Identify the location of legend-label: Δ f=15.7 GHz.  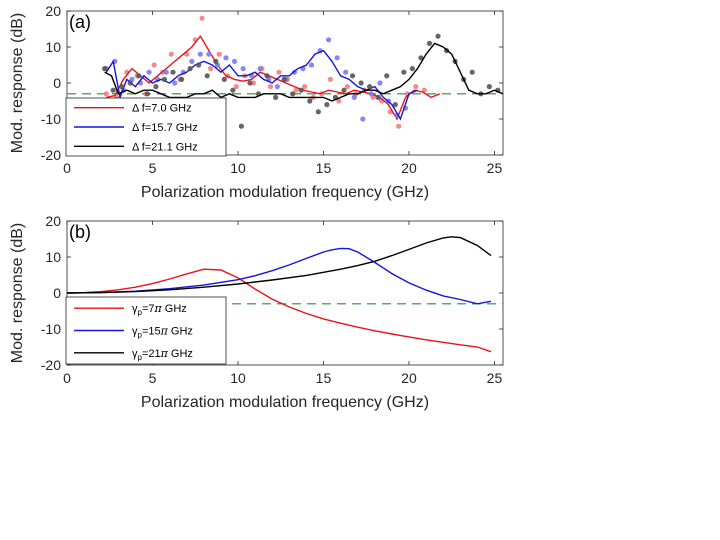
(165, 128).